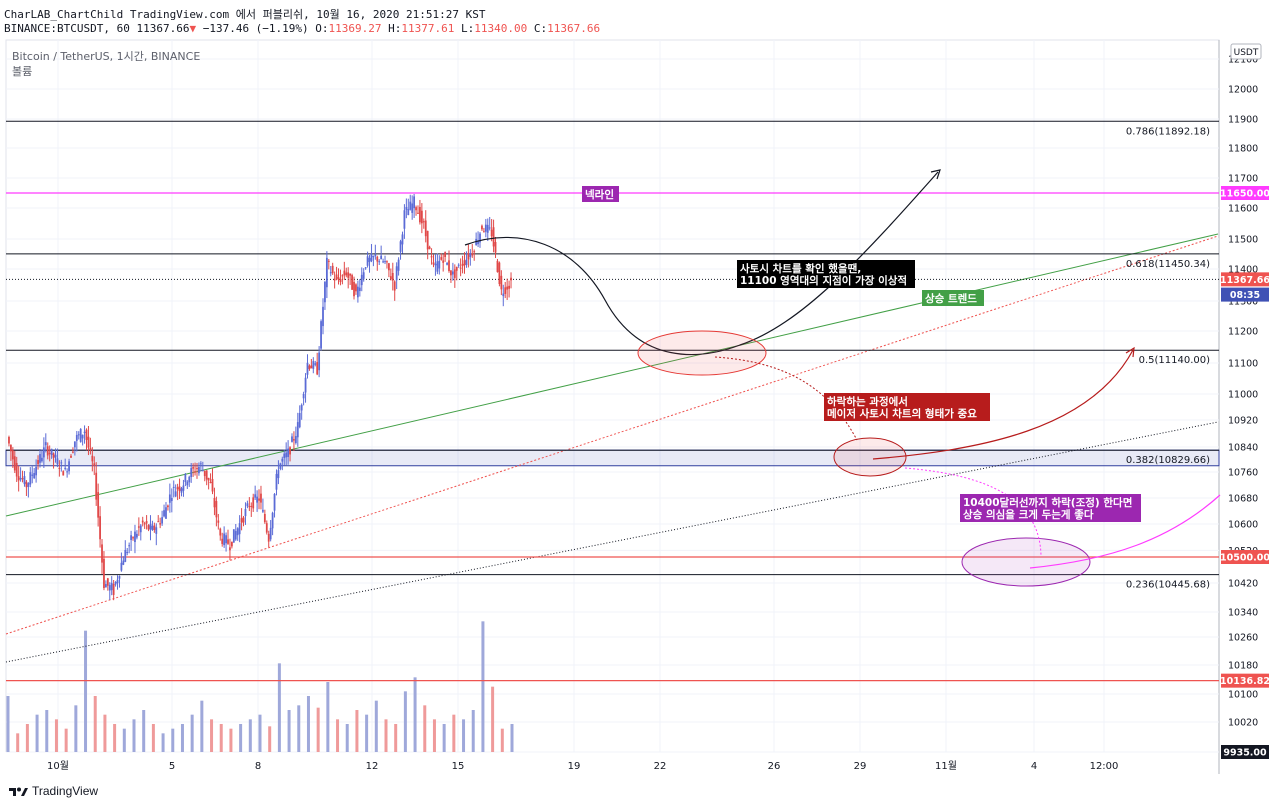  I want to click on y-tick-label: 10180, so click(1243, 666).